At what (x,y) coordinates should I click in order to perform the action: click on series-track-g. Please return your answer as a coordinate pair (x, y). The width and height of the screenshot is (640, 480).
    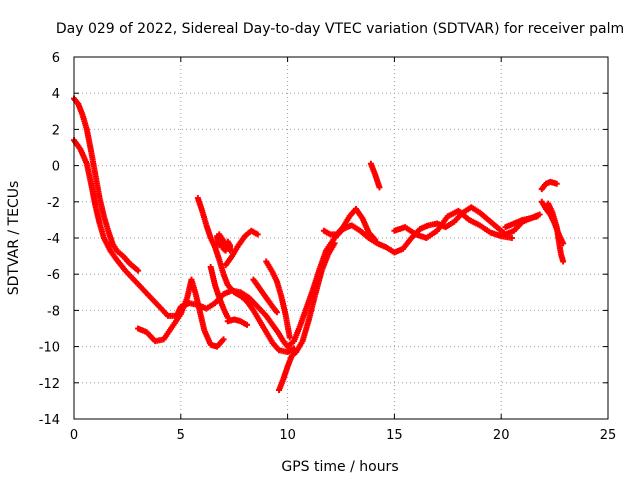
    Looking at the image, I should click on (241, 248).